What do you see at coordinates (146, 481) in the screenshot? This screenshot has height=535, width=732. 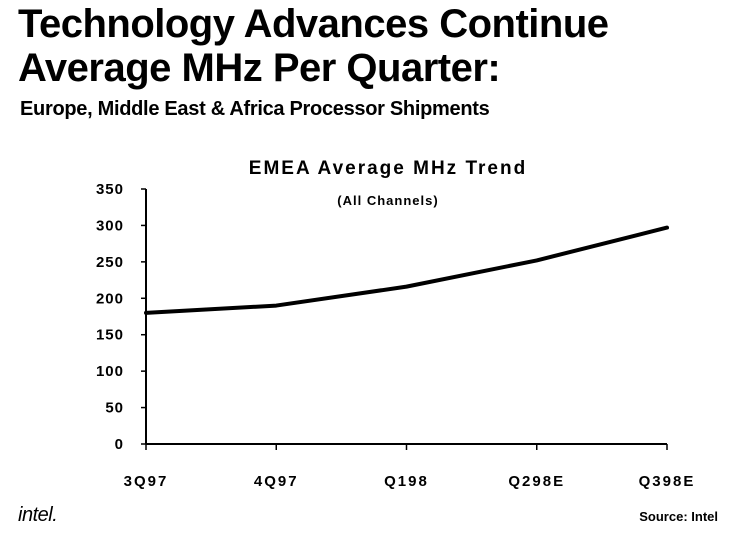 I see `x-tick-label: 3Q97` at bounding box center [146, 481].